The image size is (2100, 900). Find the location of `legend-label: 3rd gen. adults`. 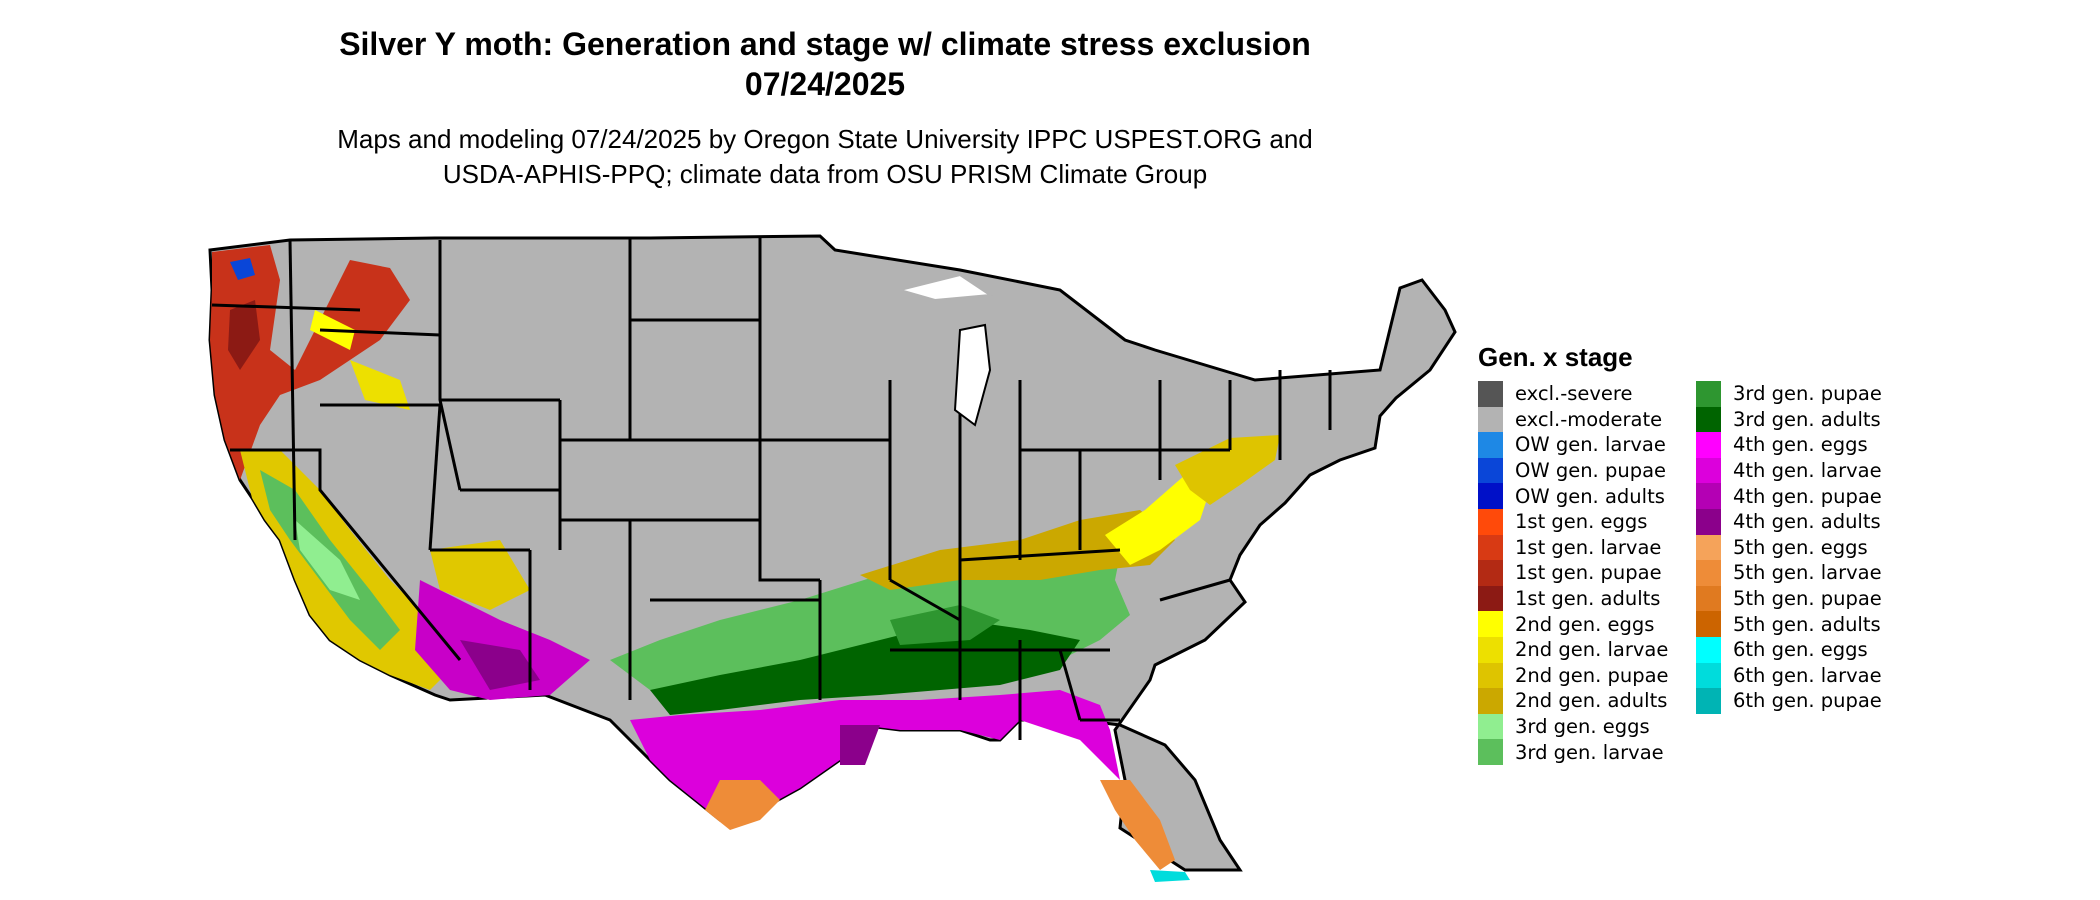

legend-label: 3rd gen. adults is located at coordinates (1807, 419).